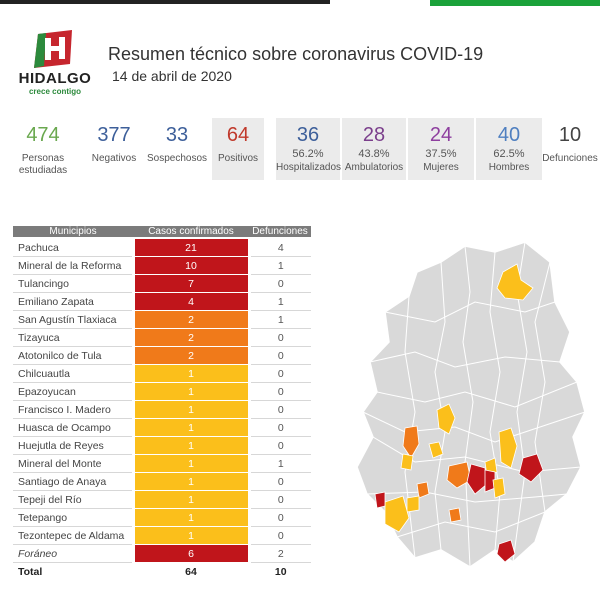 This screenshot has height=600, width=600. Describe the element at coordinates (280, 553) in the screenshot. I see `defunciones-cell: 2` at that location.